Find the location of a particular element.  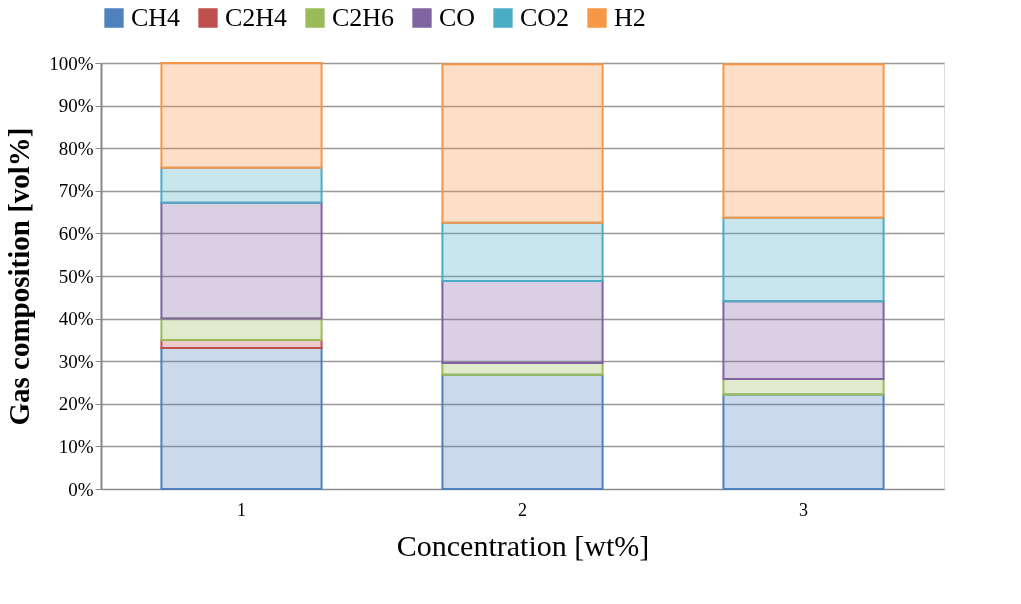

y-tick-label: 50% is located at coordinates (76, 276).